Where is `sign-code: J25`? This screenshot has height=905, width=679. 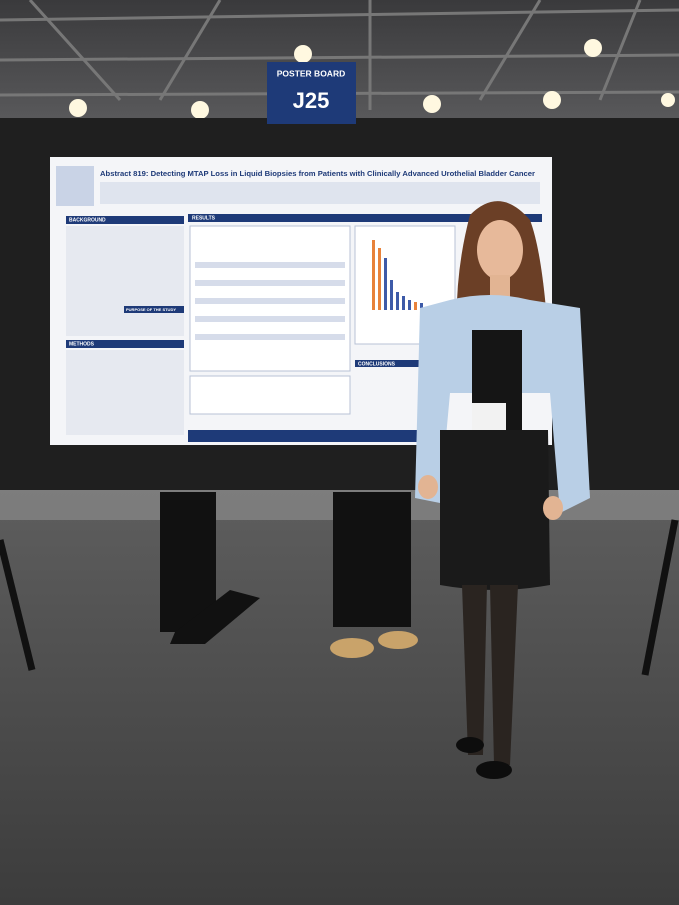 sign-code: J25 is located at coordinates (311, 100).